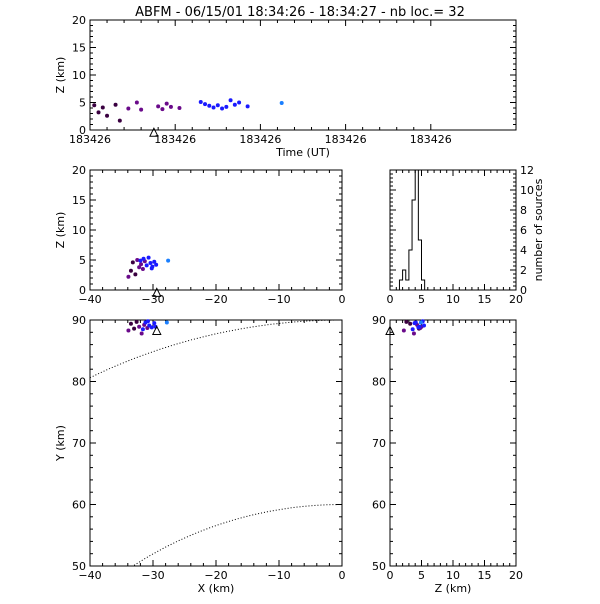 Image resolution: width=600 pixels, height=604 pixels. Describe the element at coordinates (79, 170) in the screenshot. I see `x-height-ytick-label: 20` at that location.